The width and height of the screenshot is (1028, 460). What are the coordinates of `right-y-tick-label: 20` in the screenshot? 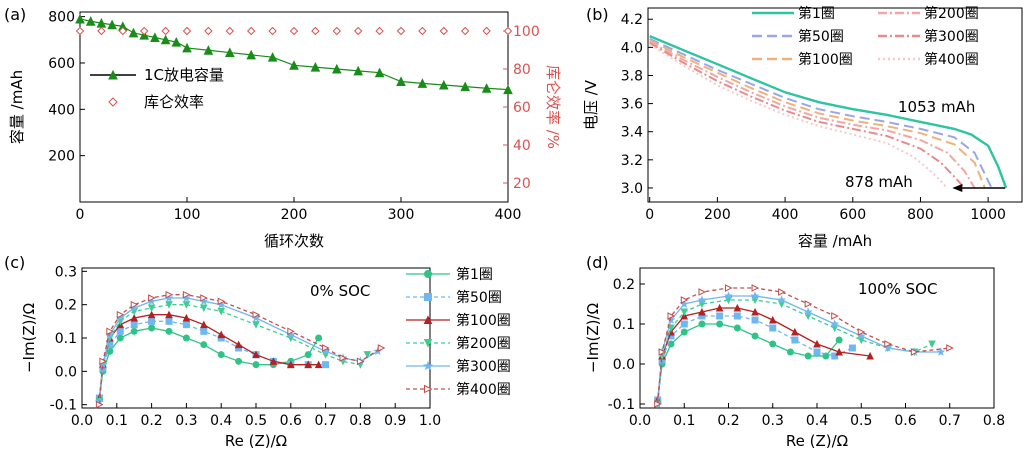 It's located at (522, 184).